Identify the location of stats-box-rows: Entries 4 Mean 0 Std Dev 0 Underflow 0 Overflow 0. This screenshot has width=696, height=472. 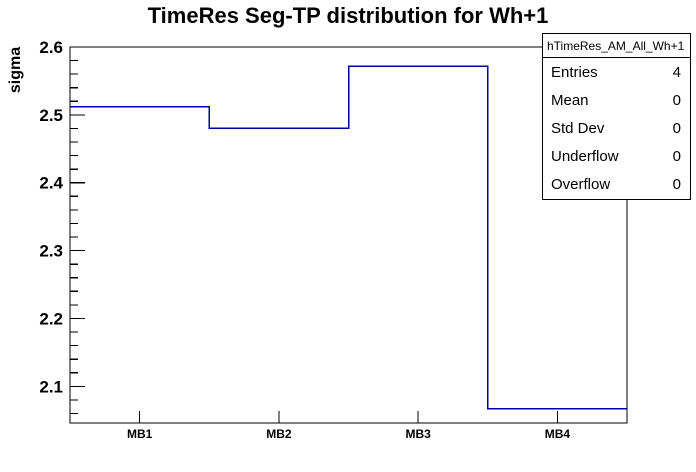
(616, 128).